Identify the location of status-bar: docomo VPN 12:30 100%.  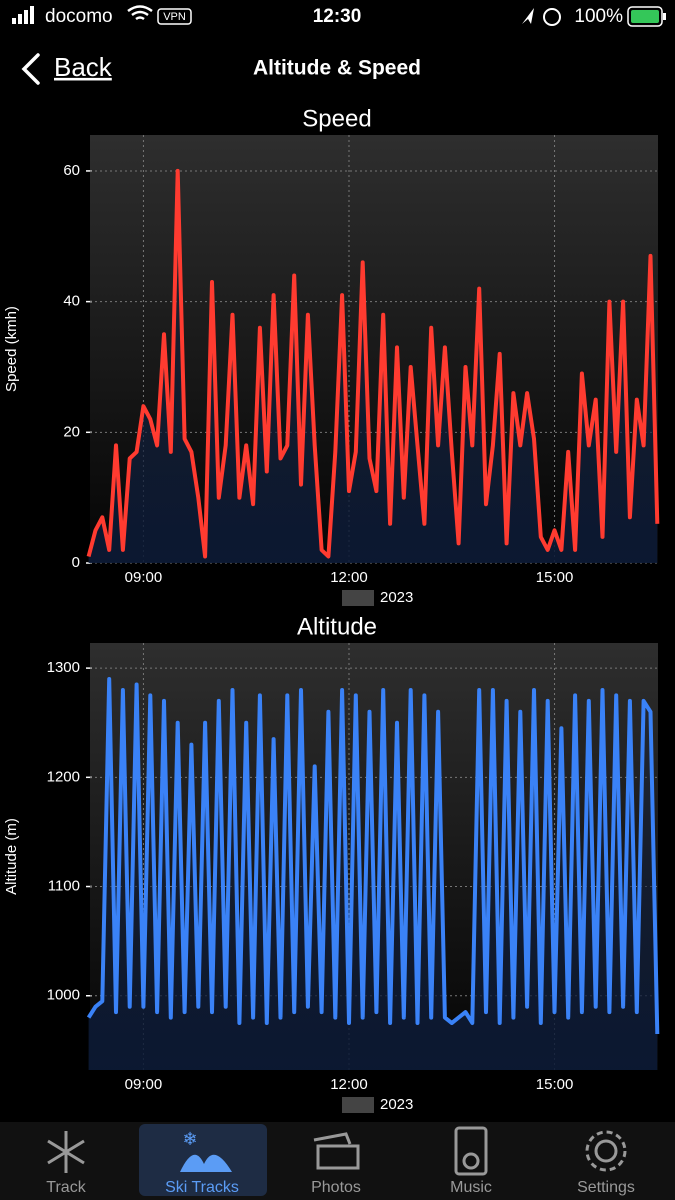
(339, 16).